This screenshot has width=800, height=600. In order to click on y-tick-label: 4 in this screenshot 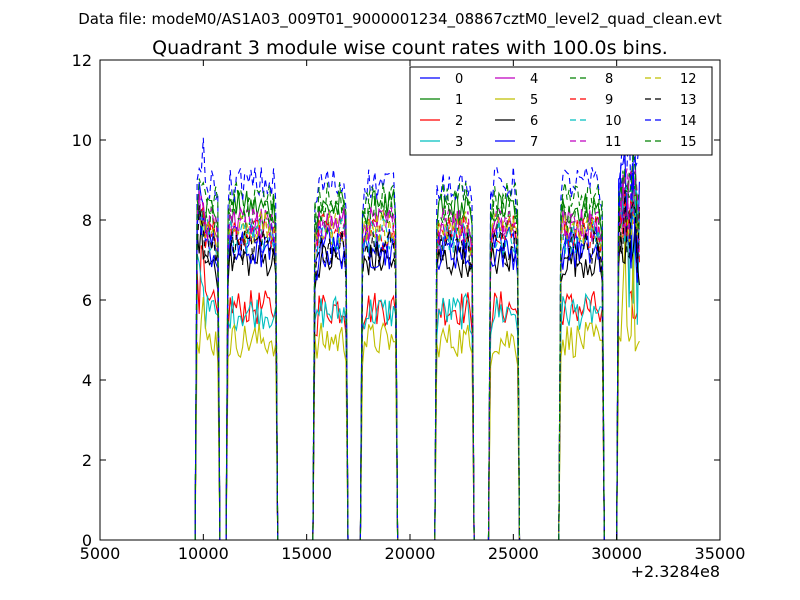, I will do `click(87, 380)`.